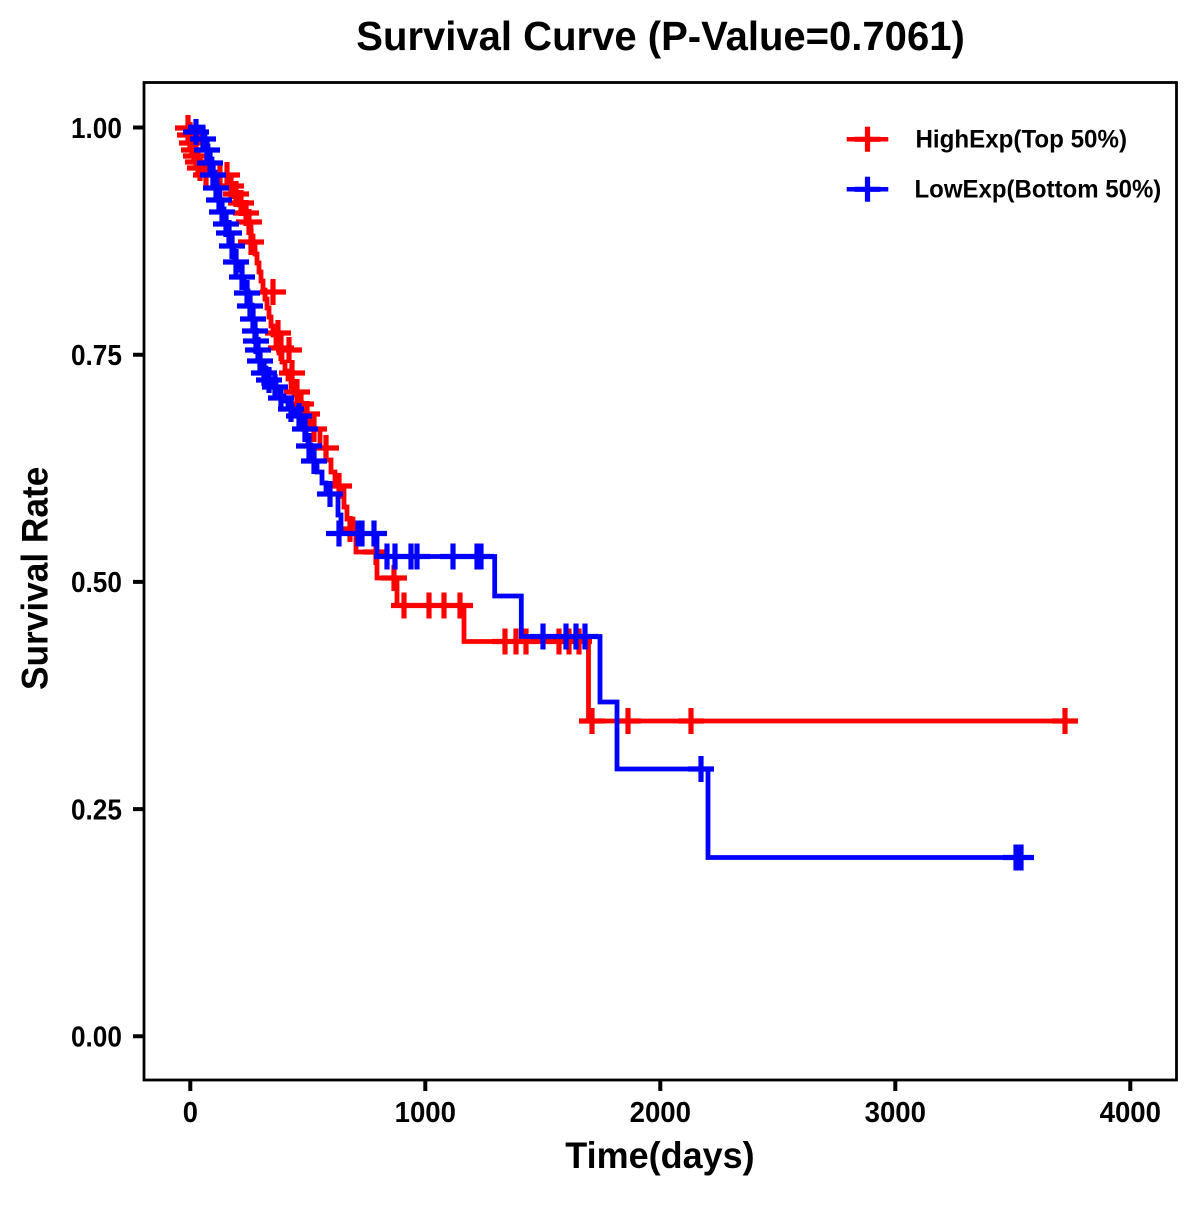  I want to click on svg-text: 0.50, so click(96, 583).